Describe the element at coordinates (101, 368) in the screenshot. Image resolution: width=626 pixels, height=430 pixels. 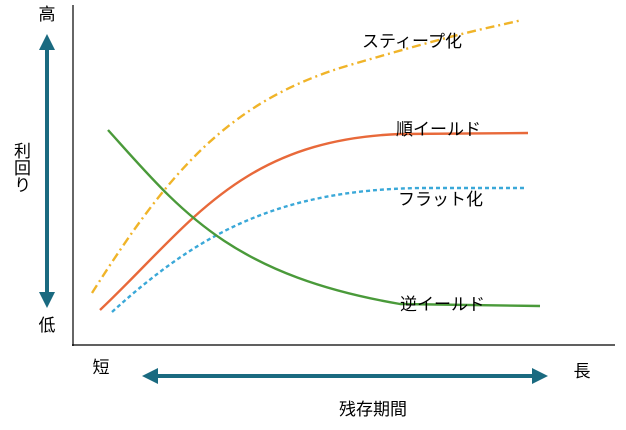
I see `x-short-label: 短` at that location.